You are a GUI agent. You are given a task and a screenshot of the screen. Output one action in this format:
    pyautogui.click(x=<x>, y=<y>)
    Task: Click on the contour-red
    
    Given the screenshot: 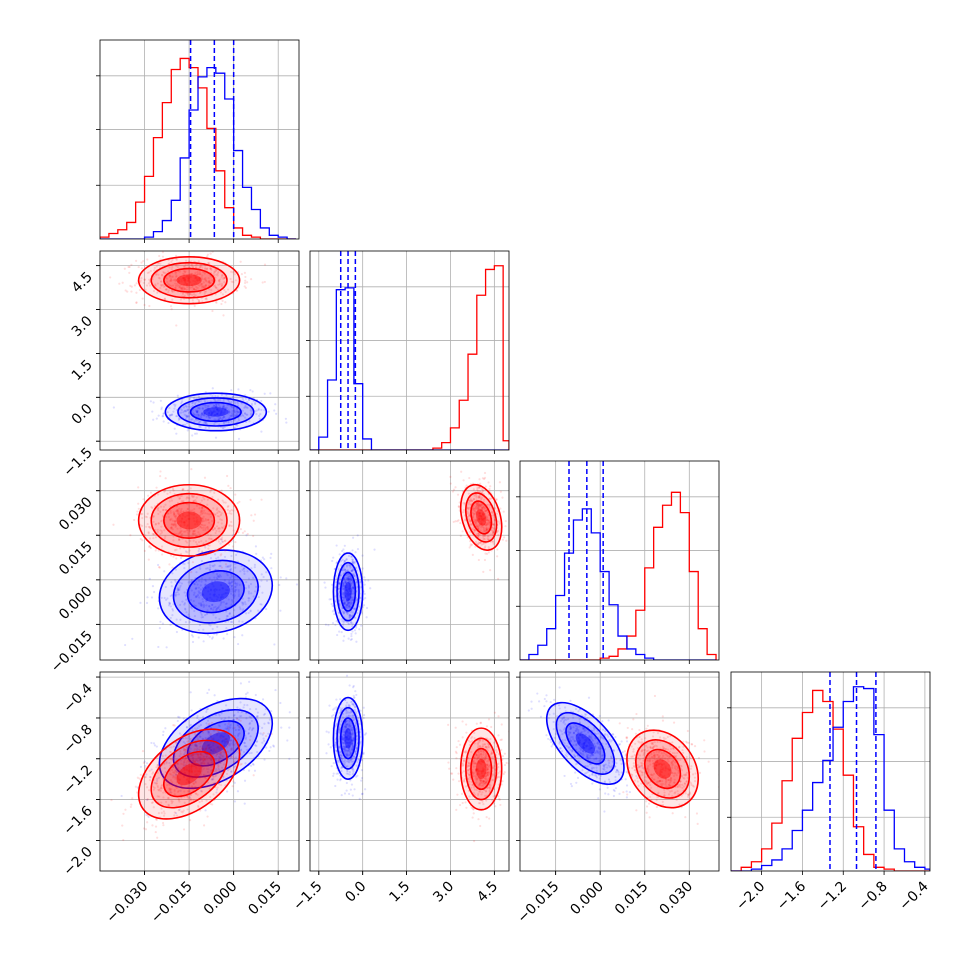 What is the action you would take?
    pyautogui.click(x=189, y=280)
    